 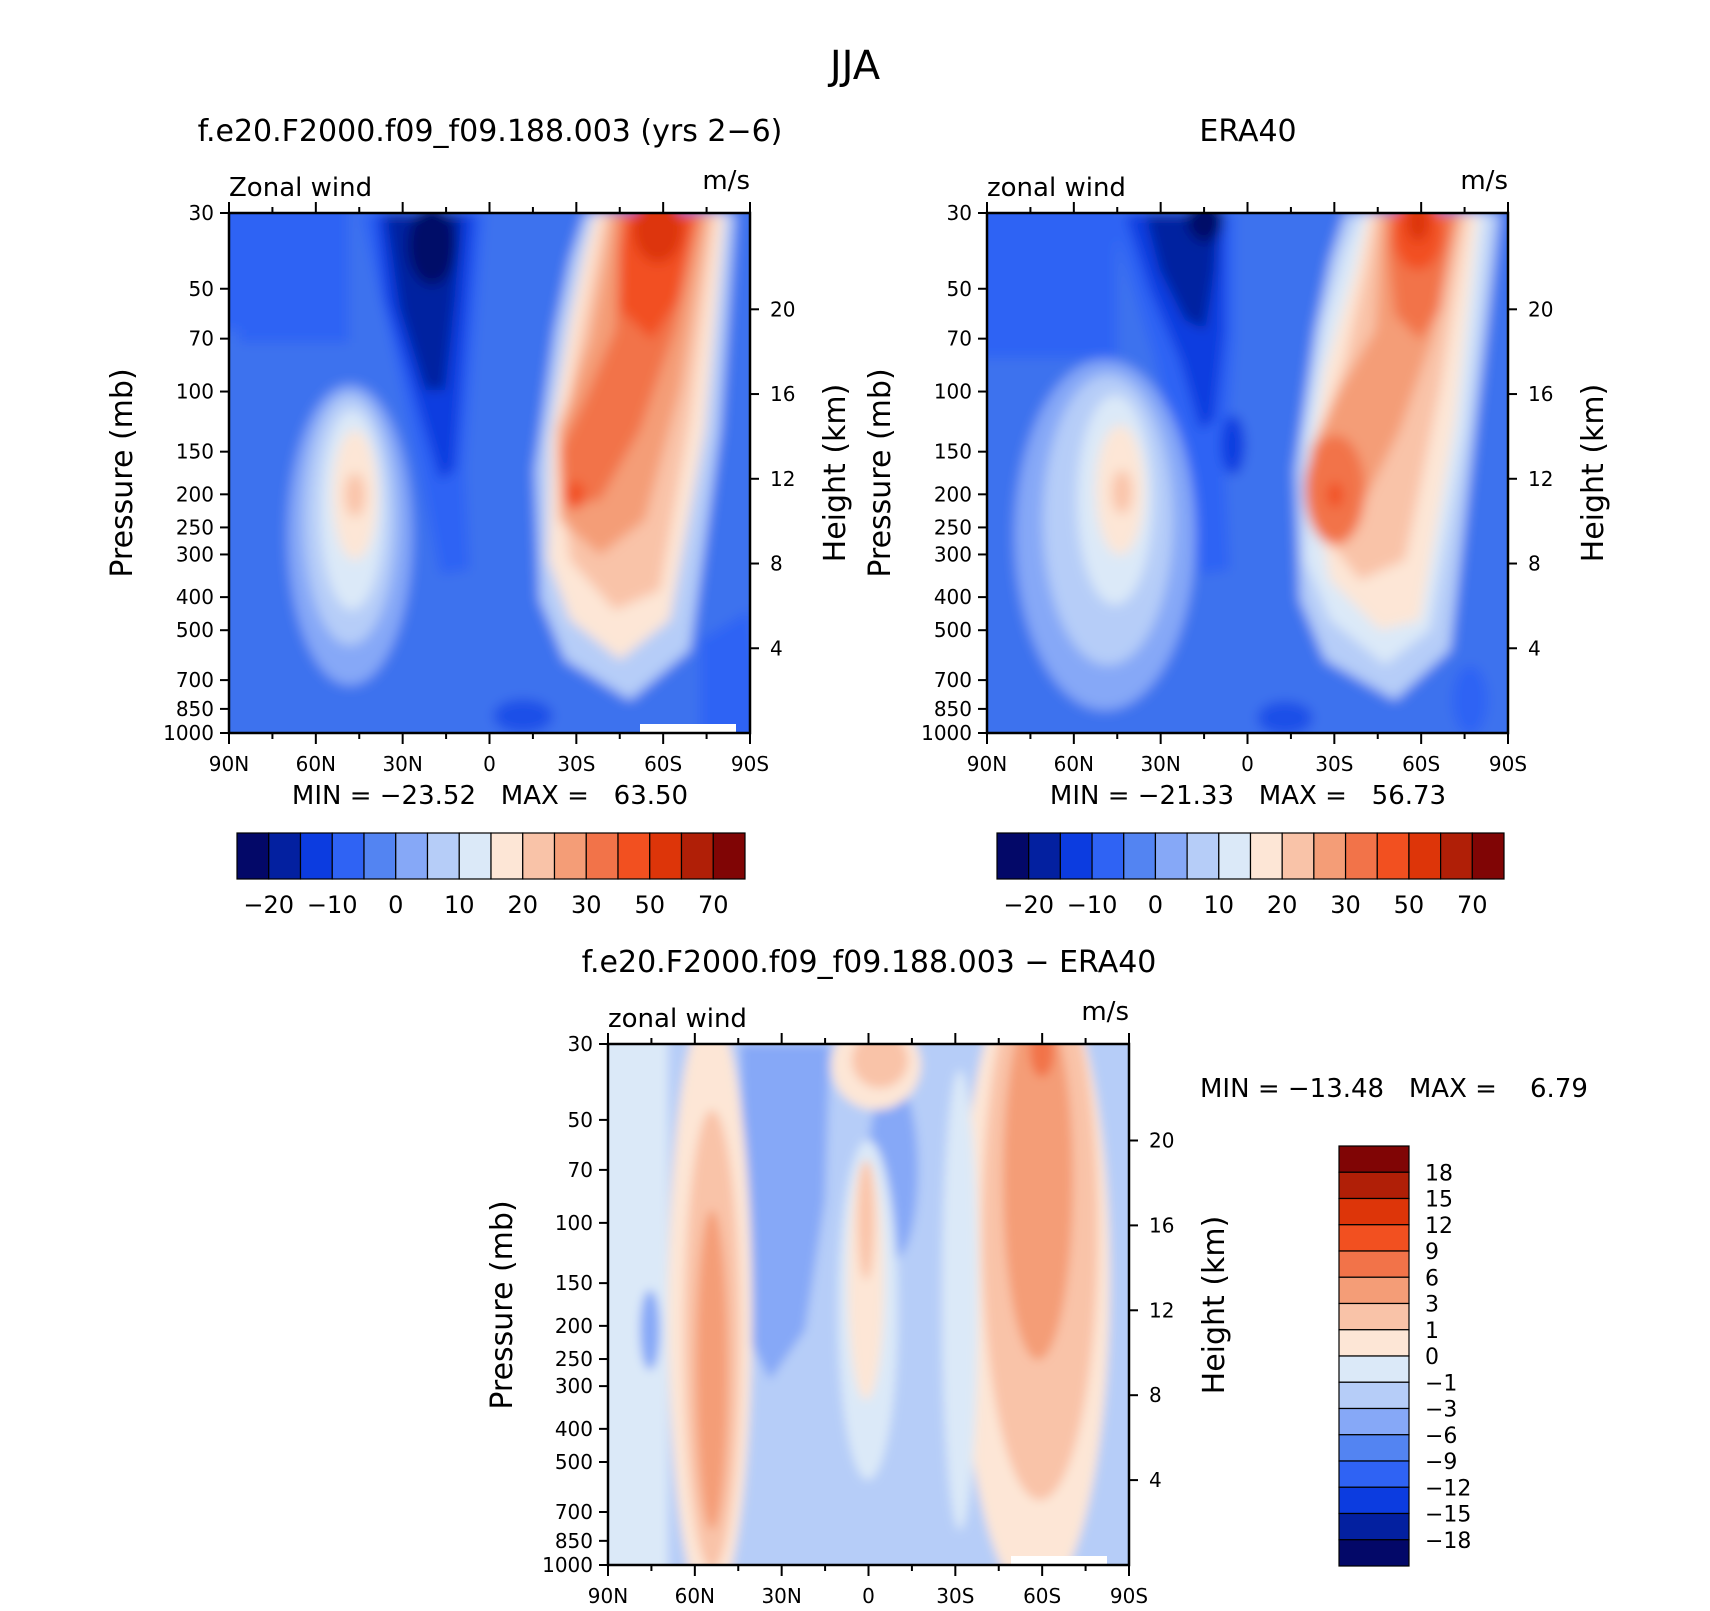 I want to click on y2-tick-label: 16, so click(x=1161, y=1225).